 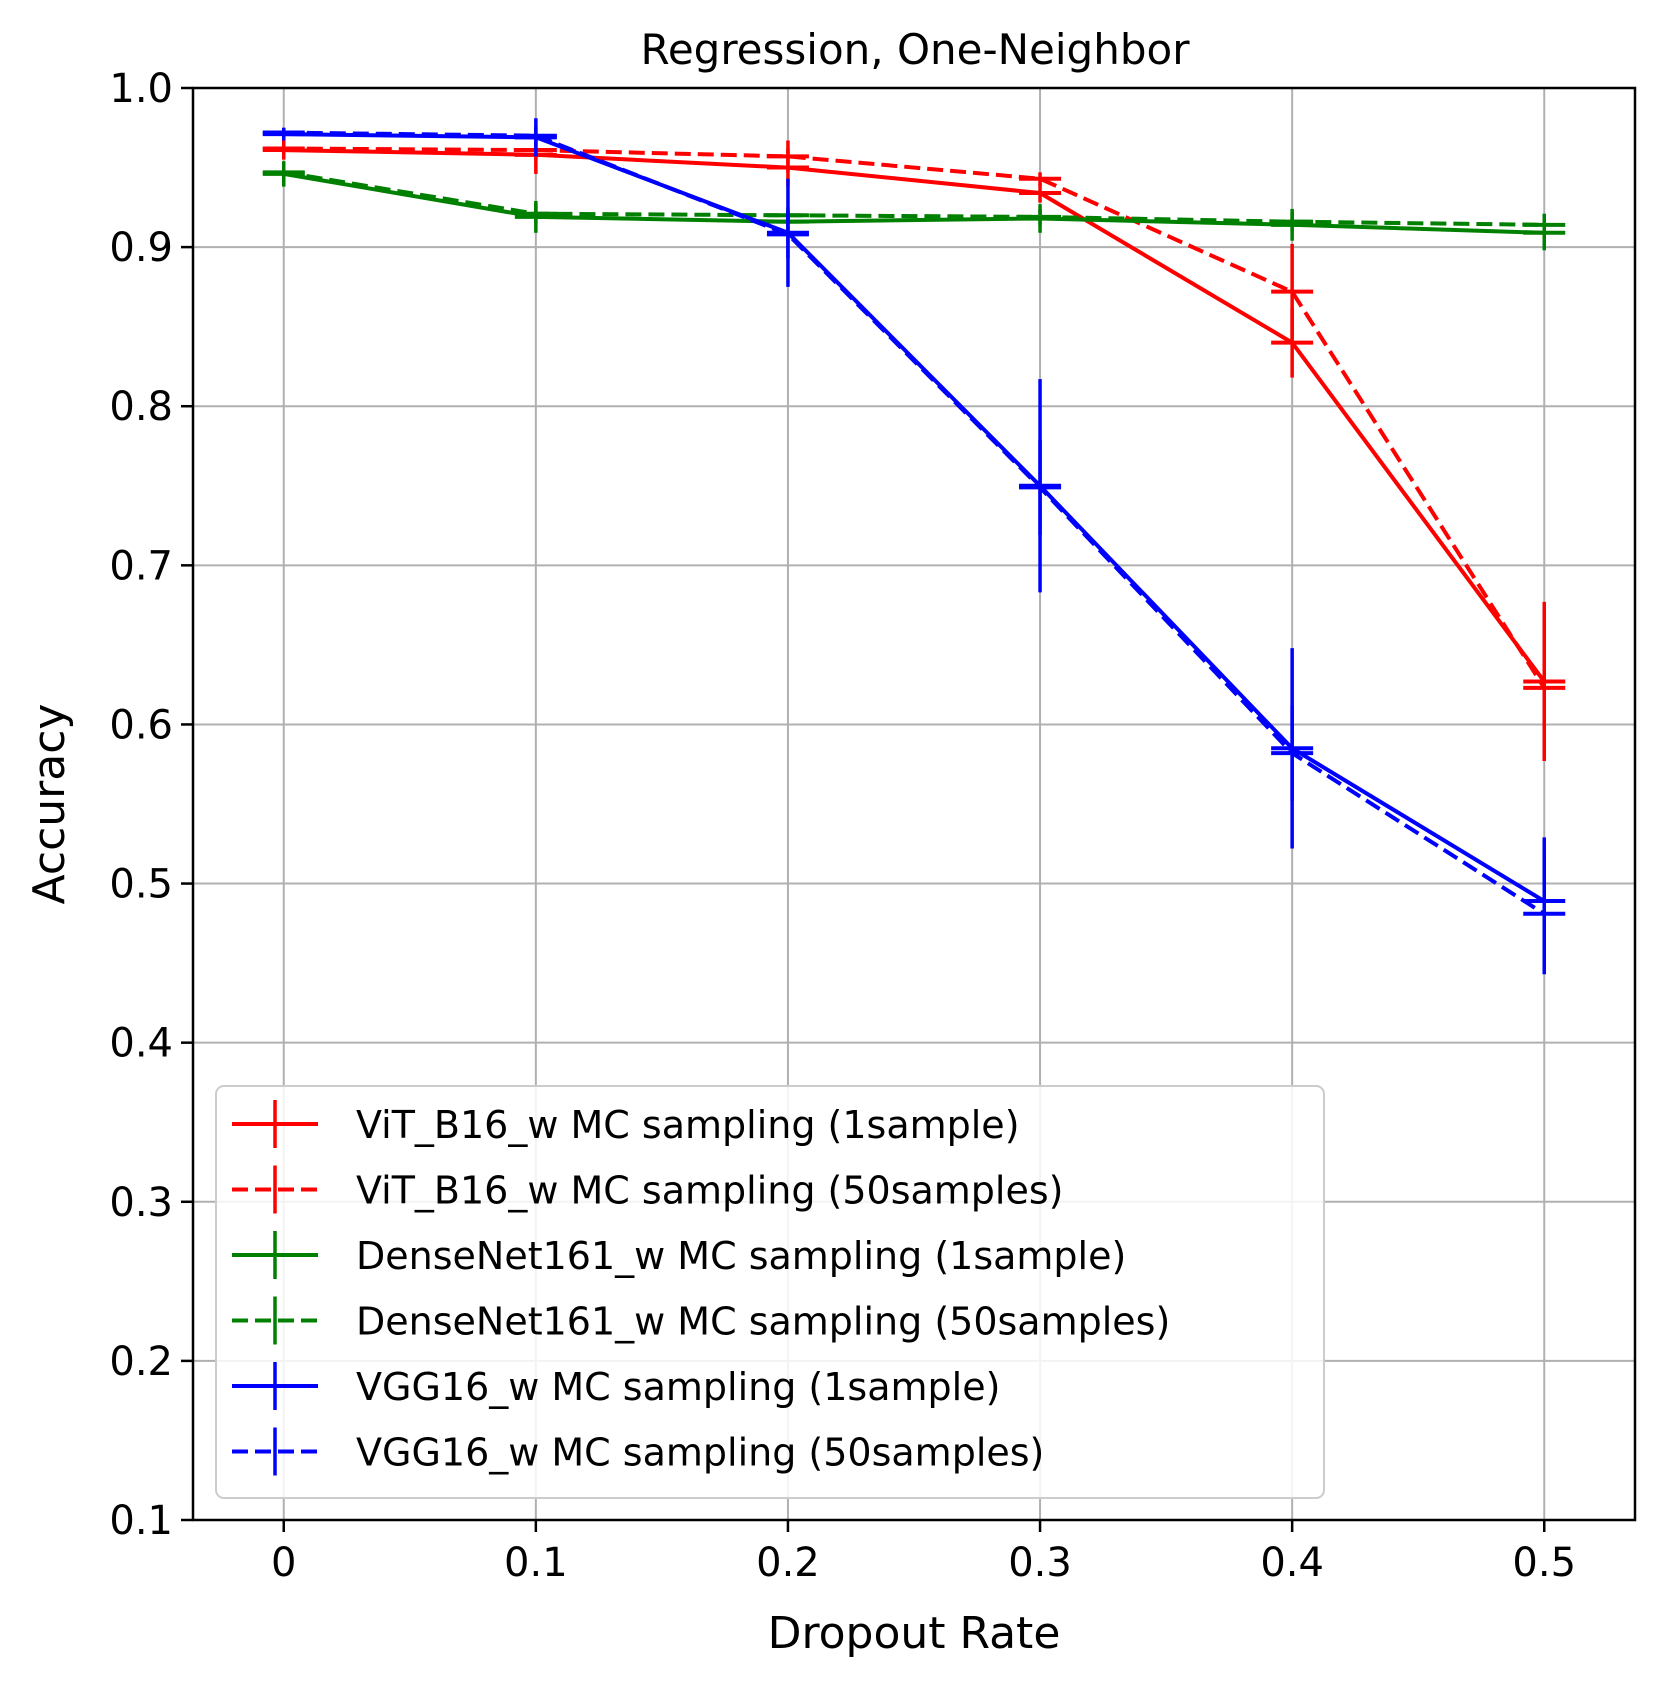 What do you see at coordinates (141, 1362) in the screenshot?
I see `y-tick-label: 0.2` at bounding box center [141, 1362].